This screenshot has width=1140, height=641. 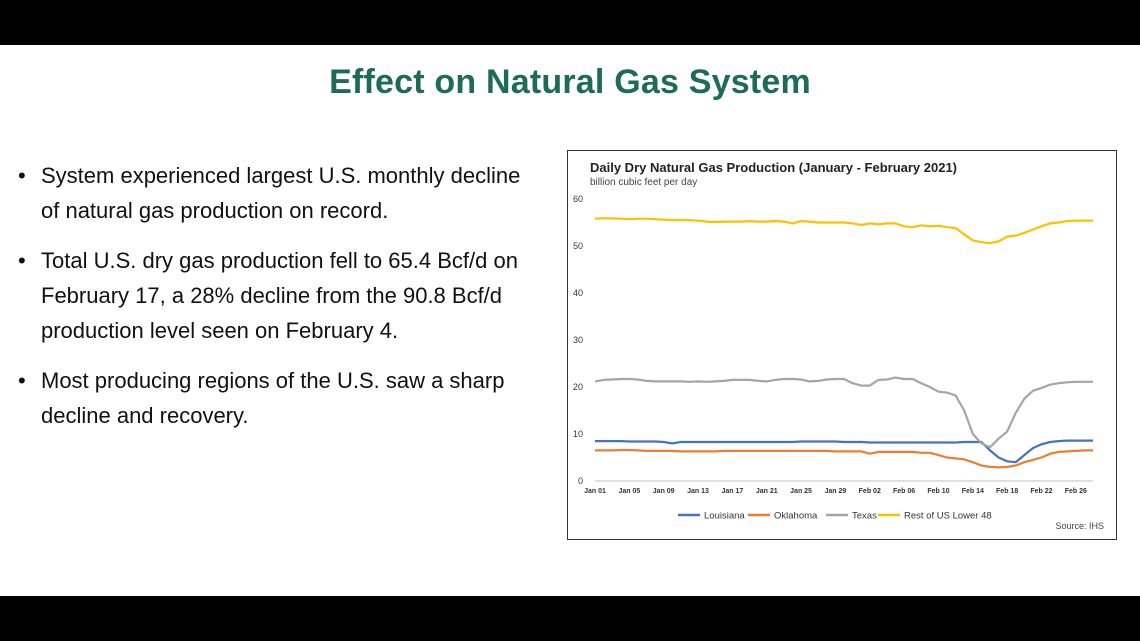 I want to click on x-tick-label: Jan 17, so click(x=732, y=491).